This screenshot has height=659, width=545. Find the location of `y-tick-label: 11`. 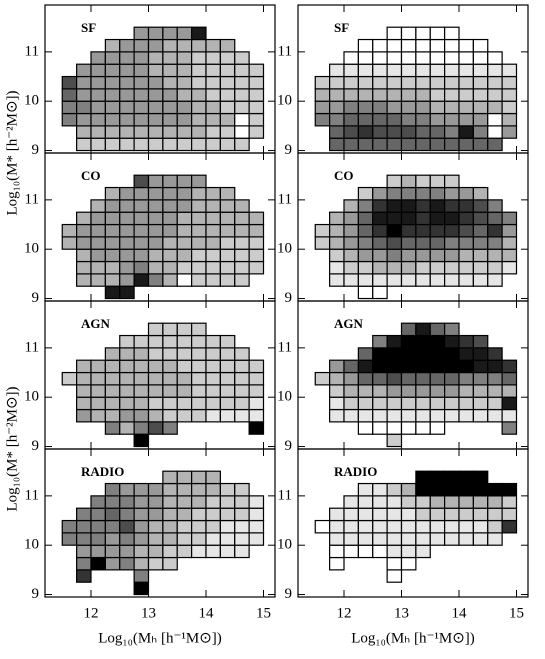

y-tick-label: 11 is located at coordinates (32, 347).